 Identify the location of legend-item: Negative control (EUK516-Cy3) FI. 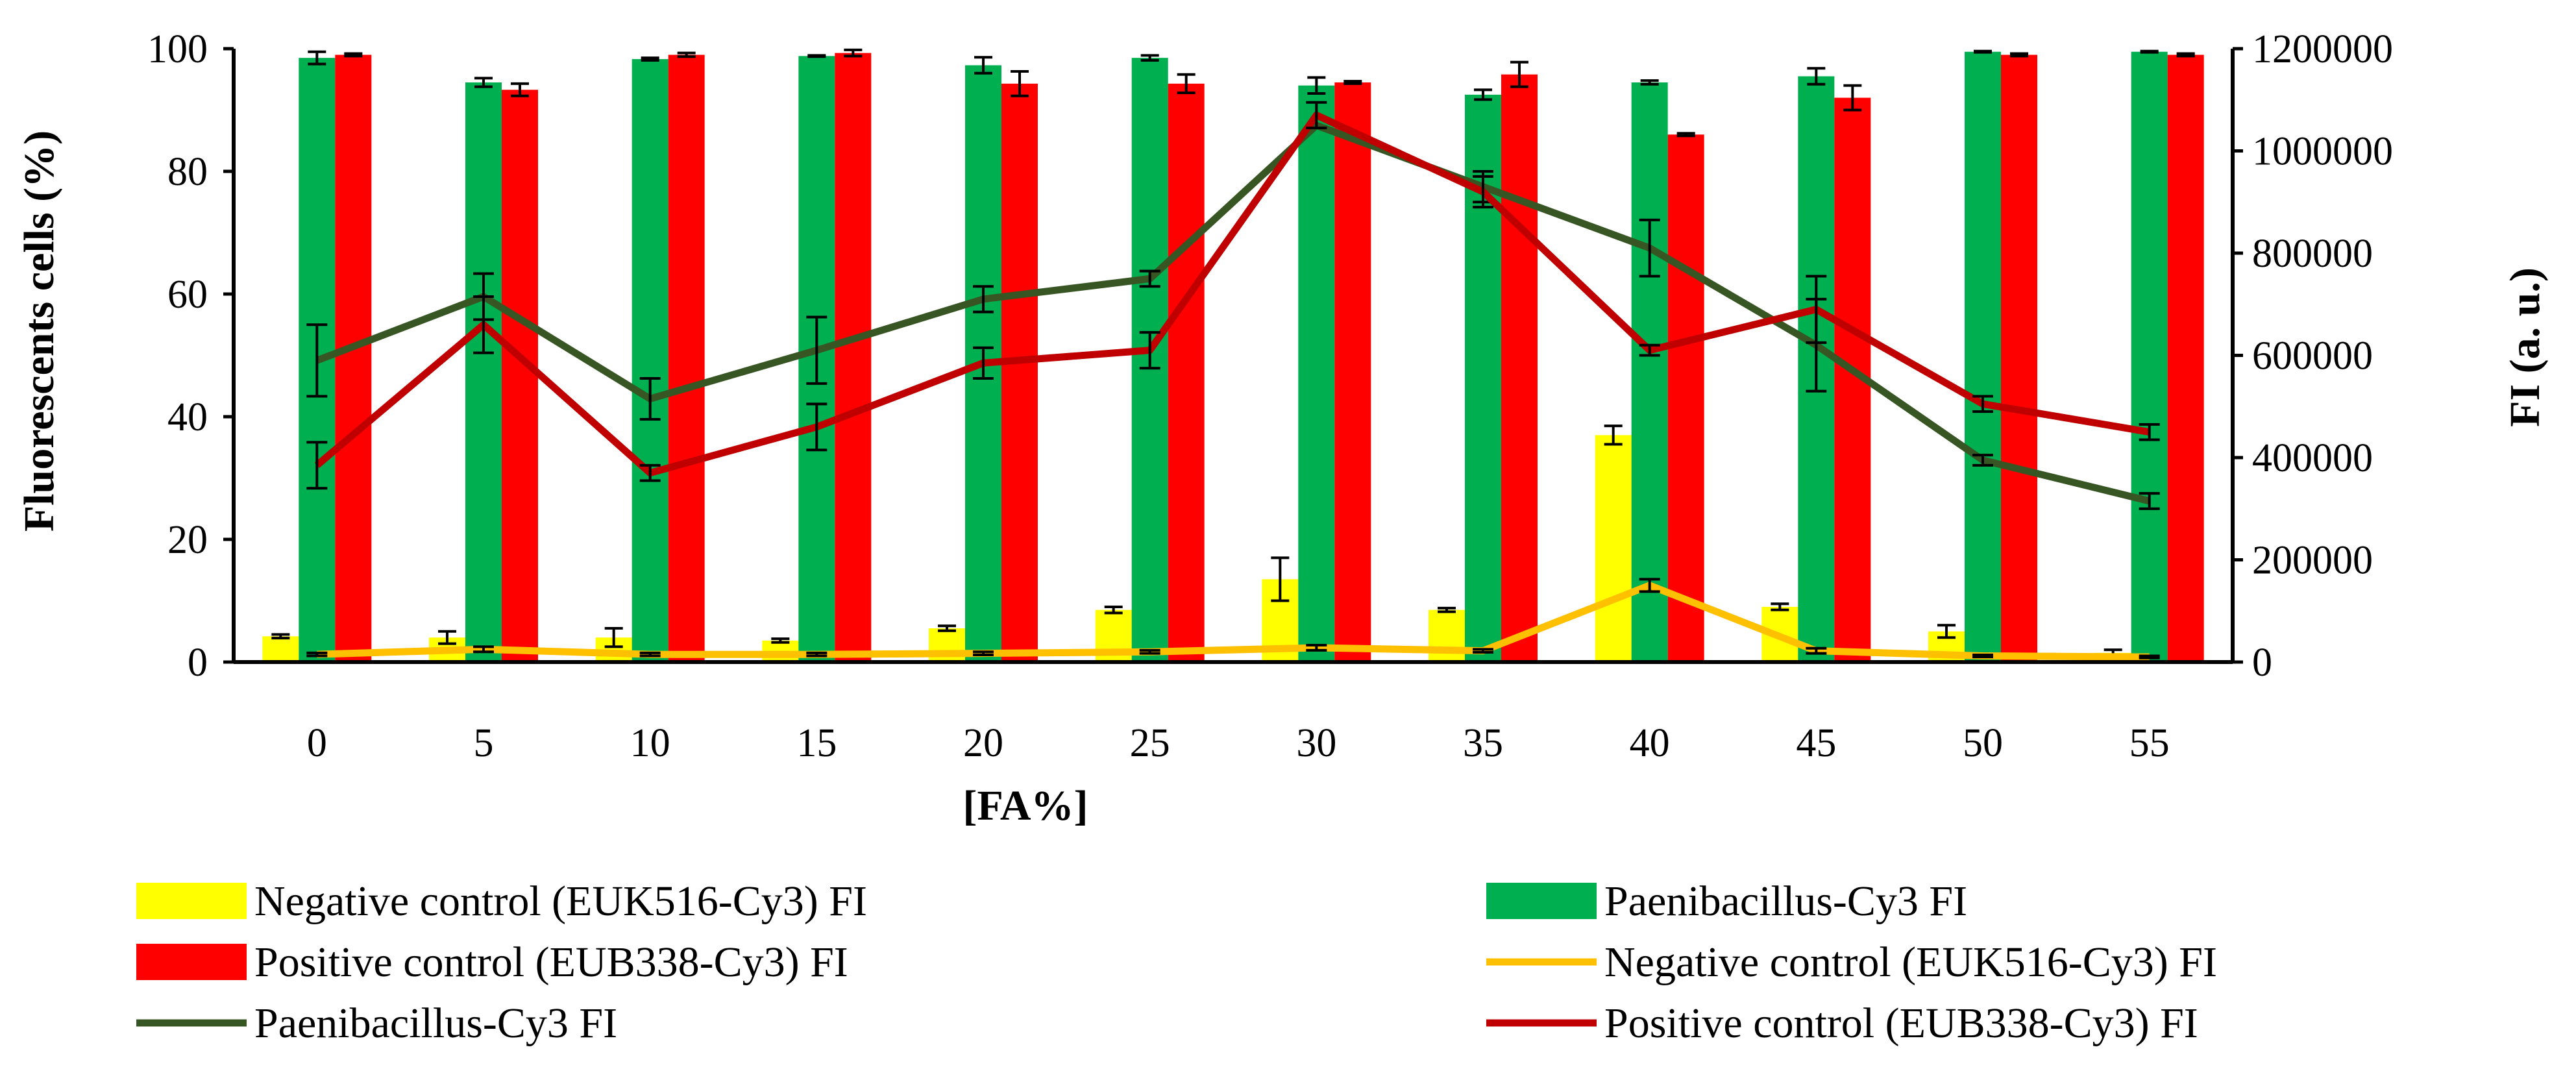
(1851, 963).